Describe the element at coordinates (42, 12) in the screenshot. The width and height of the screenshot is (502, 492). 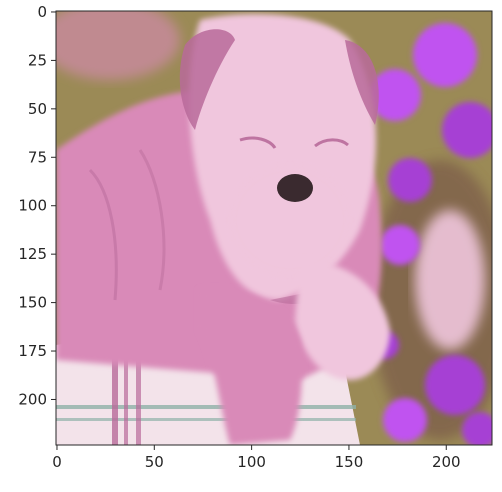
I see `y-tick-label: 0` at that location.